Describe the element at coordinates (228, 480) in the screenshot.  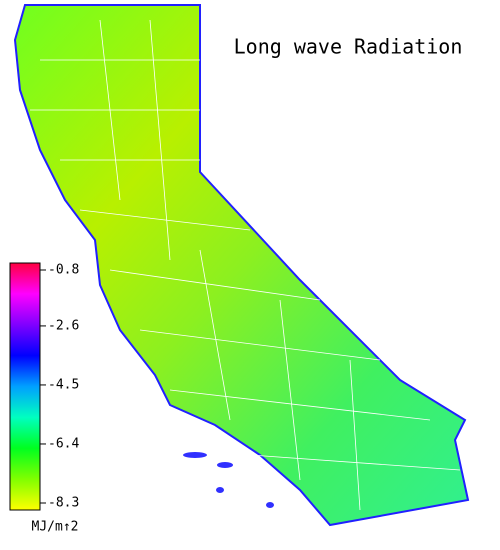
I see `islands` at that location.